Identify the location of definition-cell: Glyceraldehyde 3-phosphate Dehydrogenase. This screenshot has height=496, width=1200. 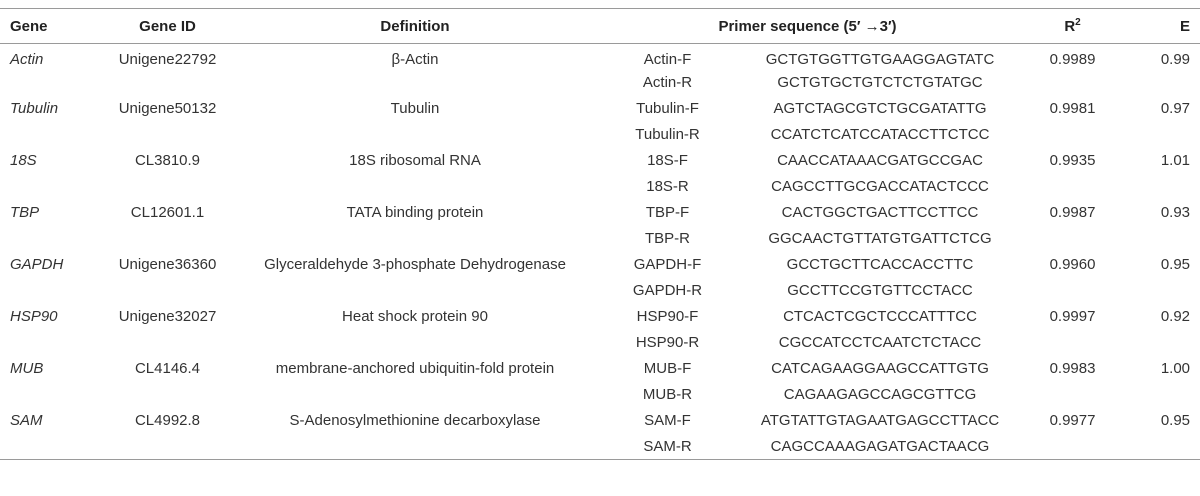
(415, 264).